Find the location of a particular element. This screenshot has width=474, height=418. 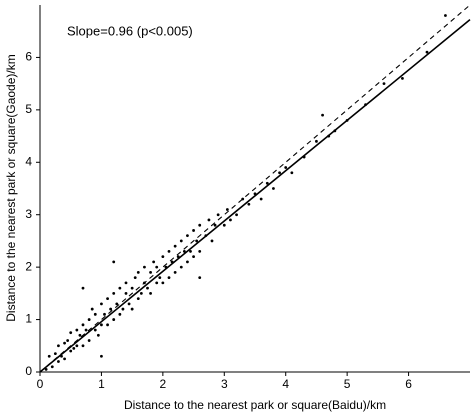

y-tick-label: 5 is located at coordinates (28, 109).